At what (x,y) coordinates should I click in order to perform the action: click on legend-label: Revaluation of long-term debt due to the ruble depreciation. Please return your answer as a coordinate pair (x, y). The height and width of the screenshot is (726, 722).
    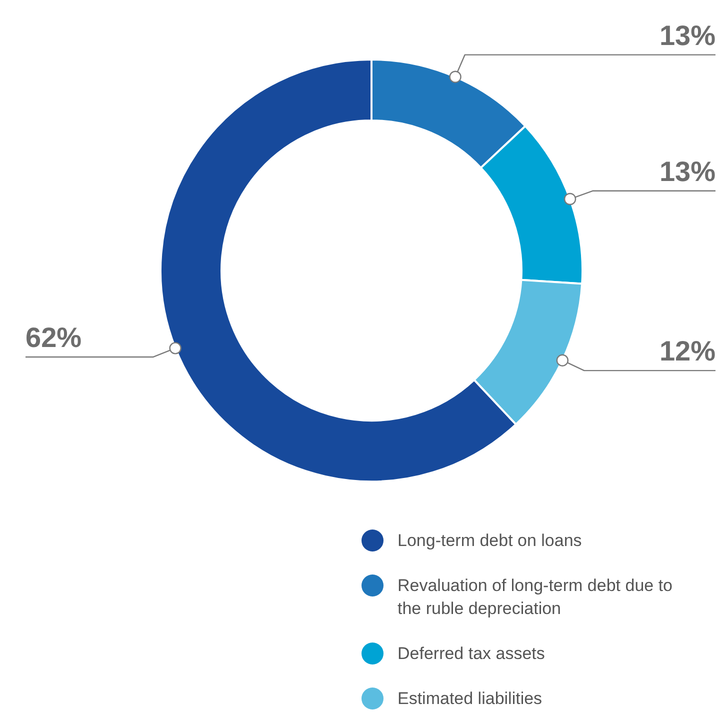
    Looking at the image, I should click on (535, 597).